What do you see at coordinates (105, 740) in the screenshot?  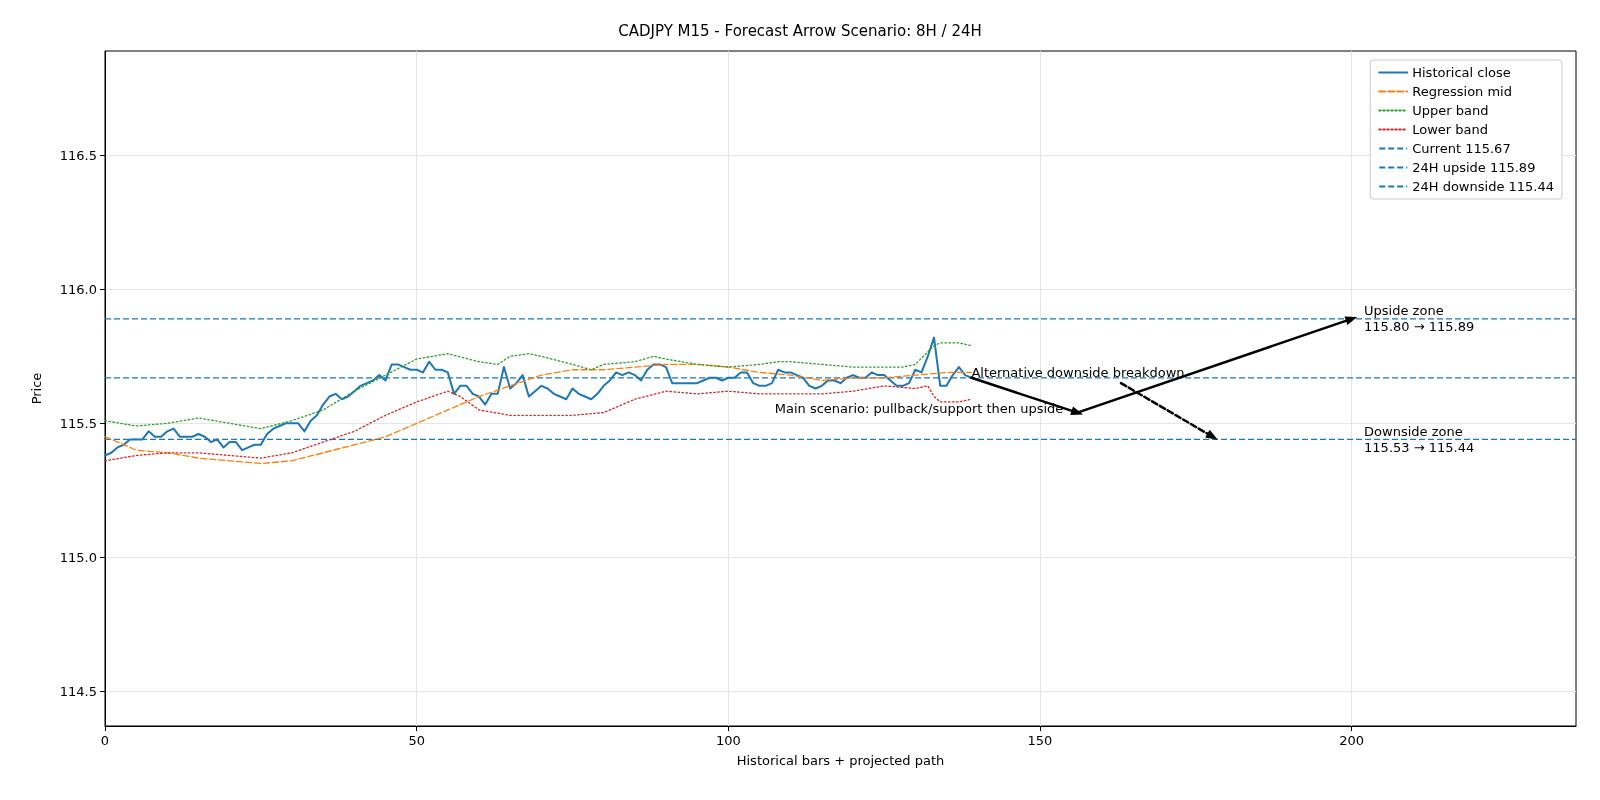 I see `x-tick-label: 0` at bounding box center [105, 740].